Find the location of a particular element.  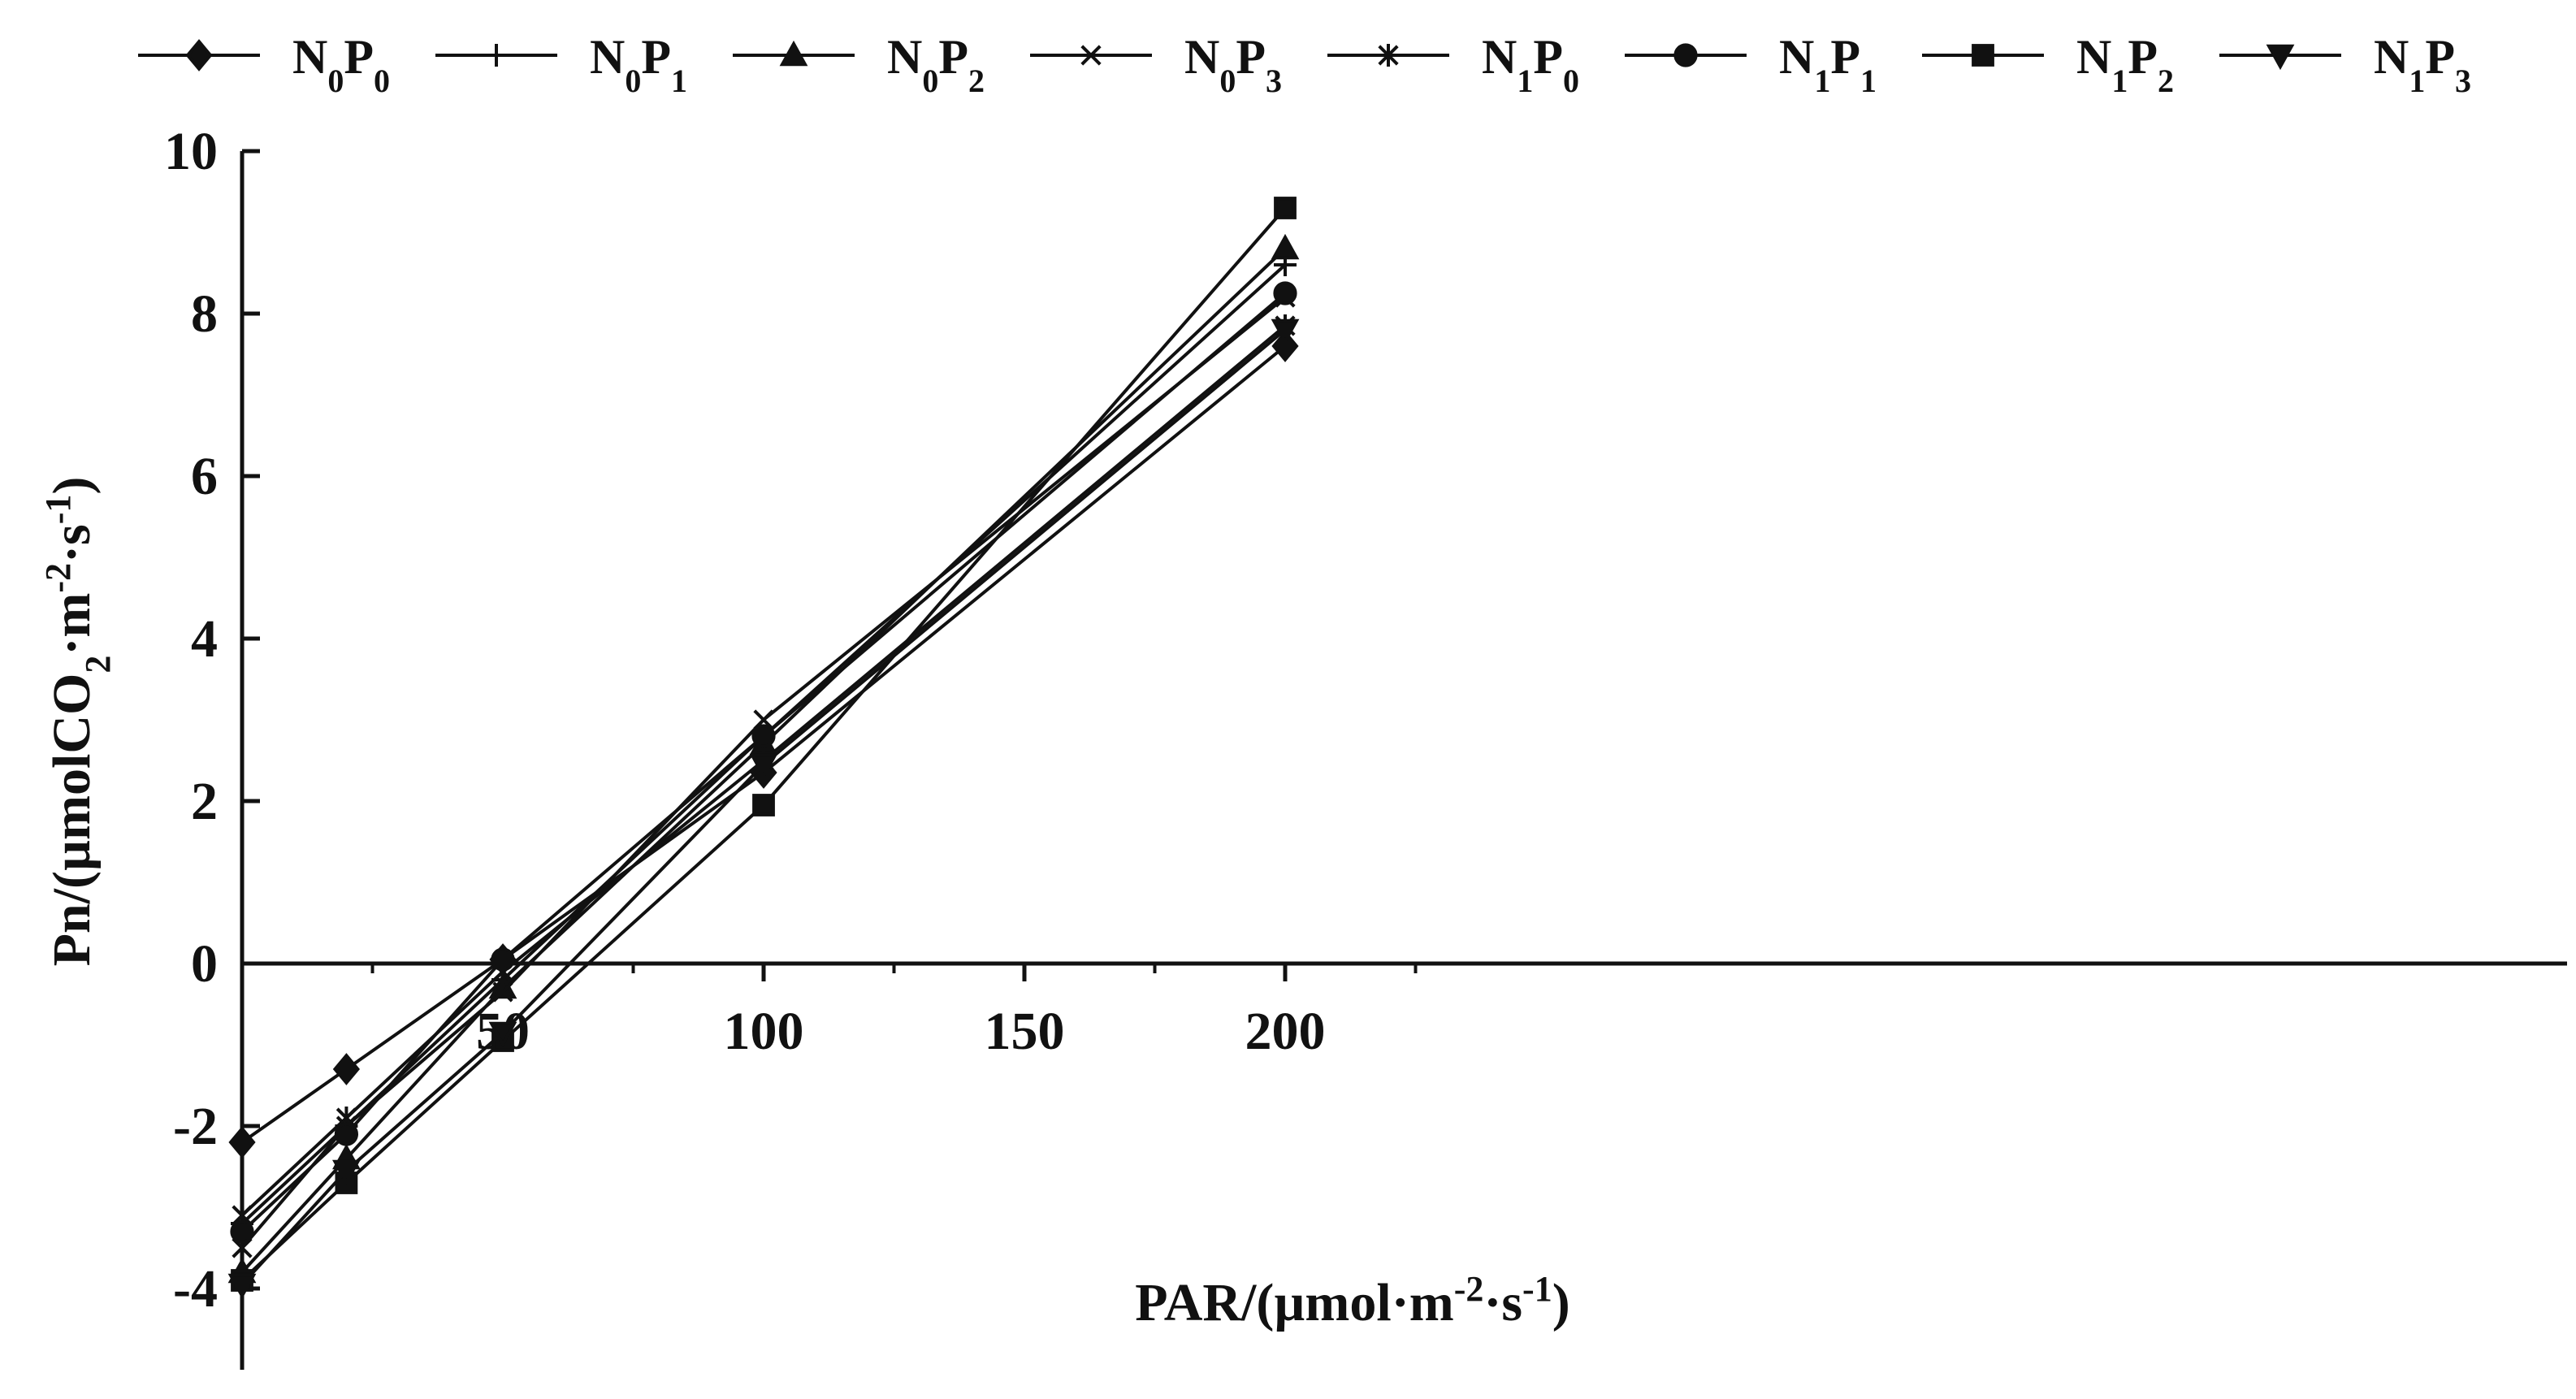

legend-item: N1P1 is located at coordinates (1751, 64).